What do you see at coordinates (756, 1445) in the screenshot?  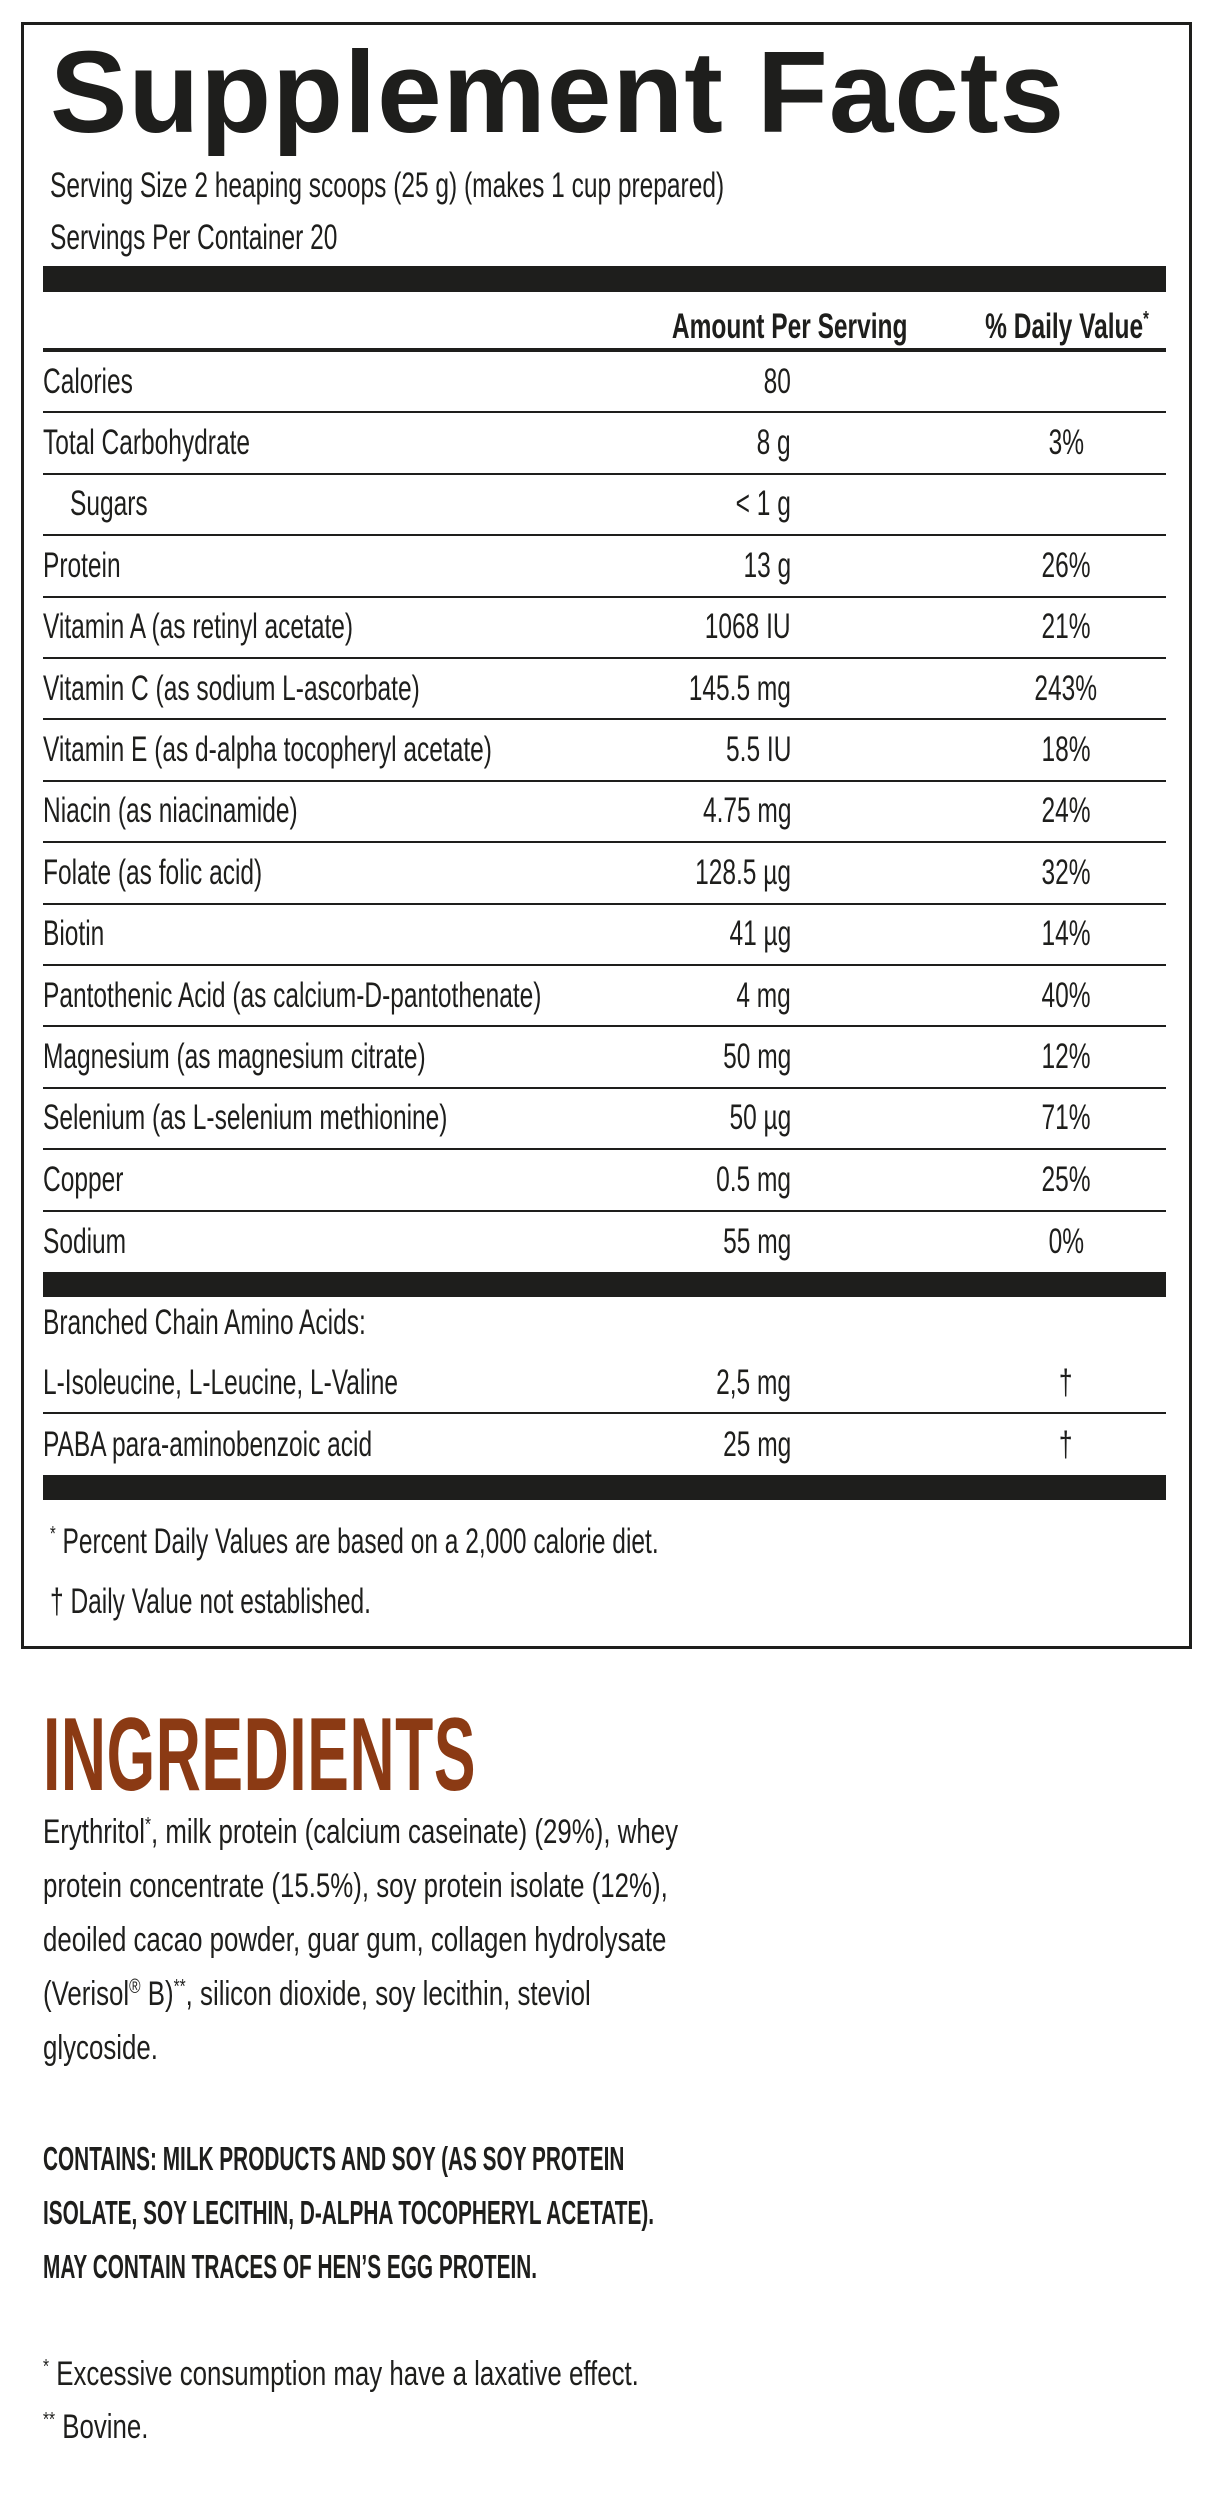 I see `amount-value: 25 mg` at bounding box center [756, 1445].